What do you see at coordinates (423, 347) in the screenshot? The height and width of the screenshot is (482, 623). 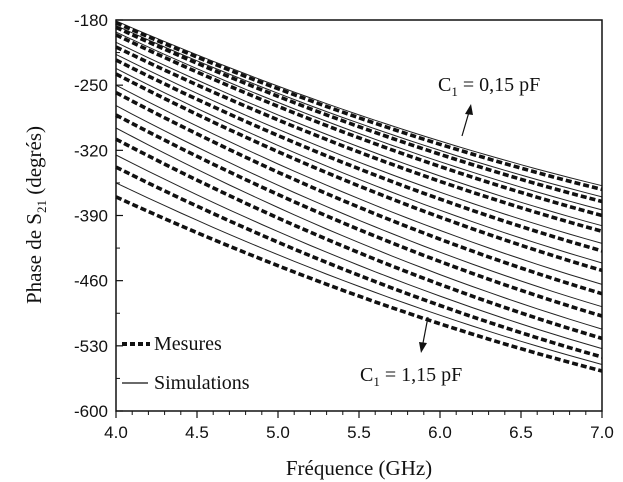 I see `annotation-bottom-arrowhead` at bounding box center [423, 347].